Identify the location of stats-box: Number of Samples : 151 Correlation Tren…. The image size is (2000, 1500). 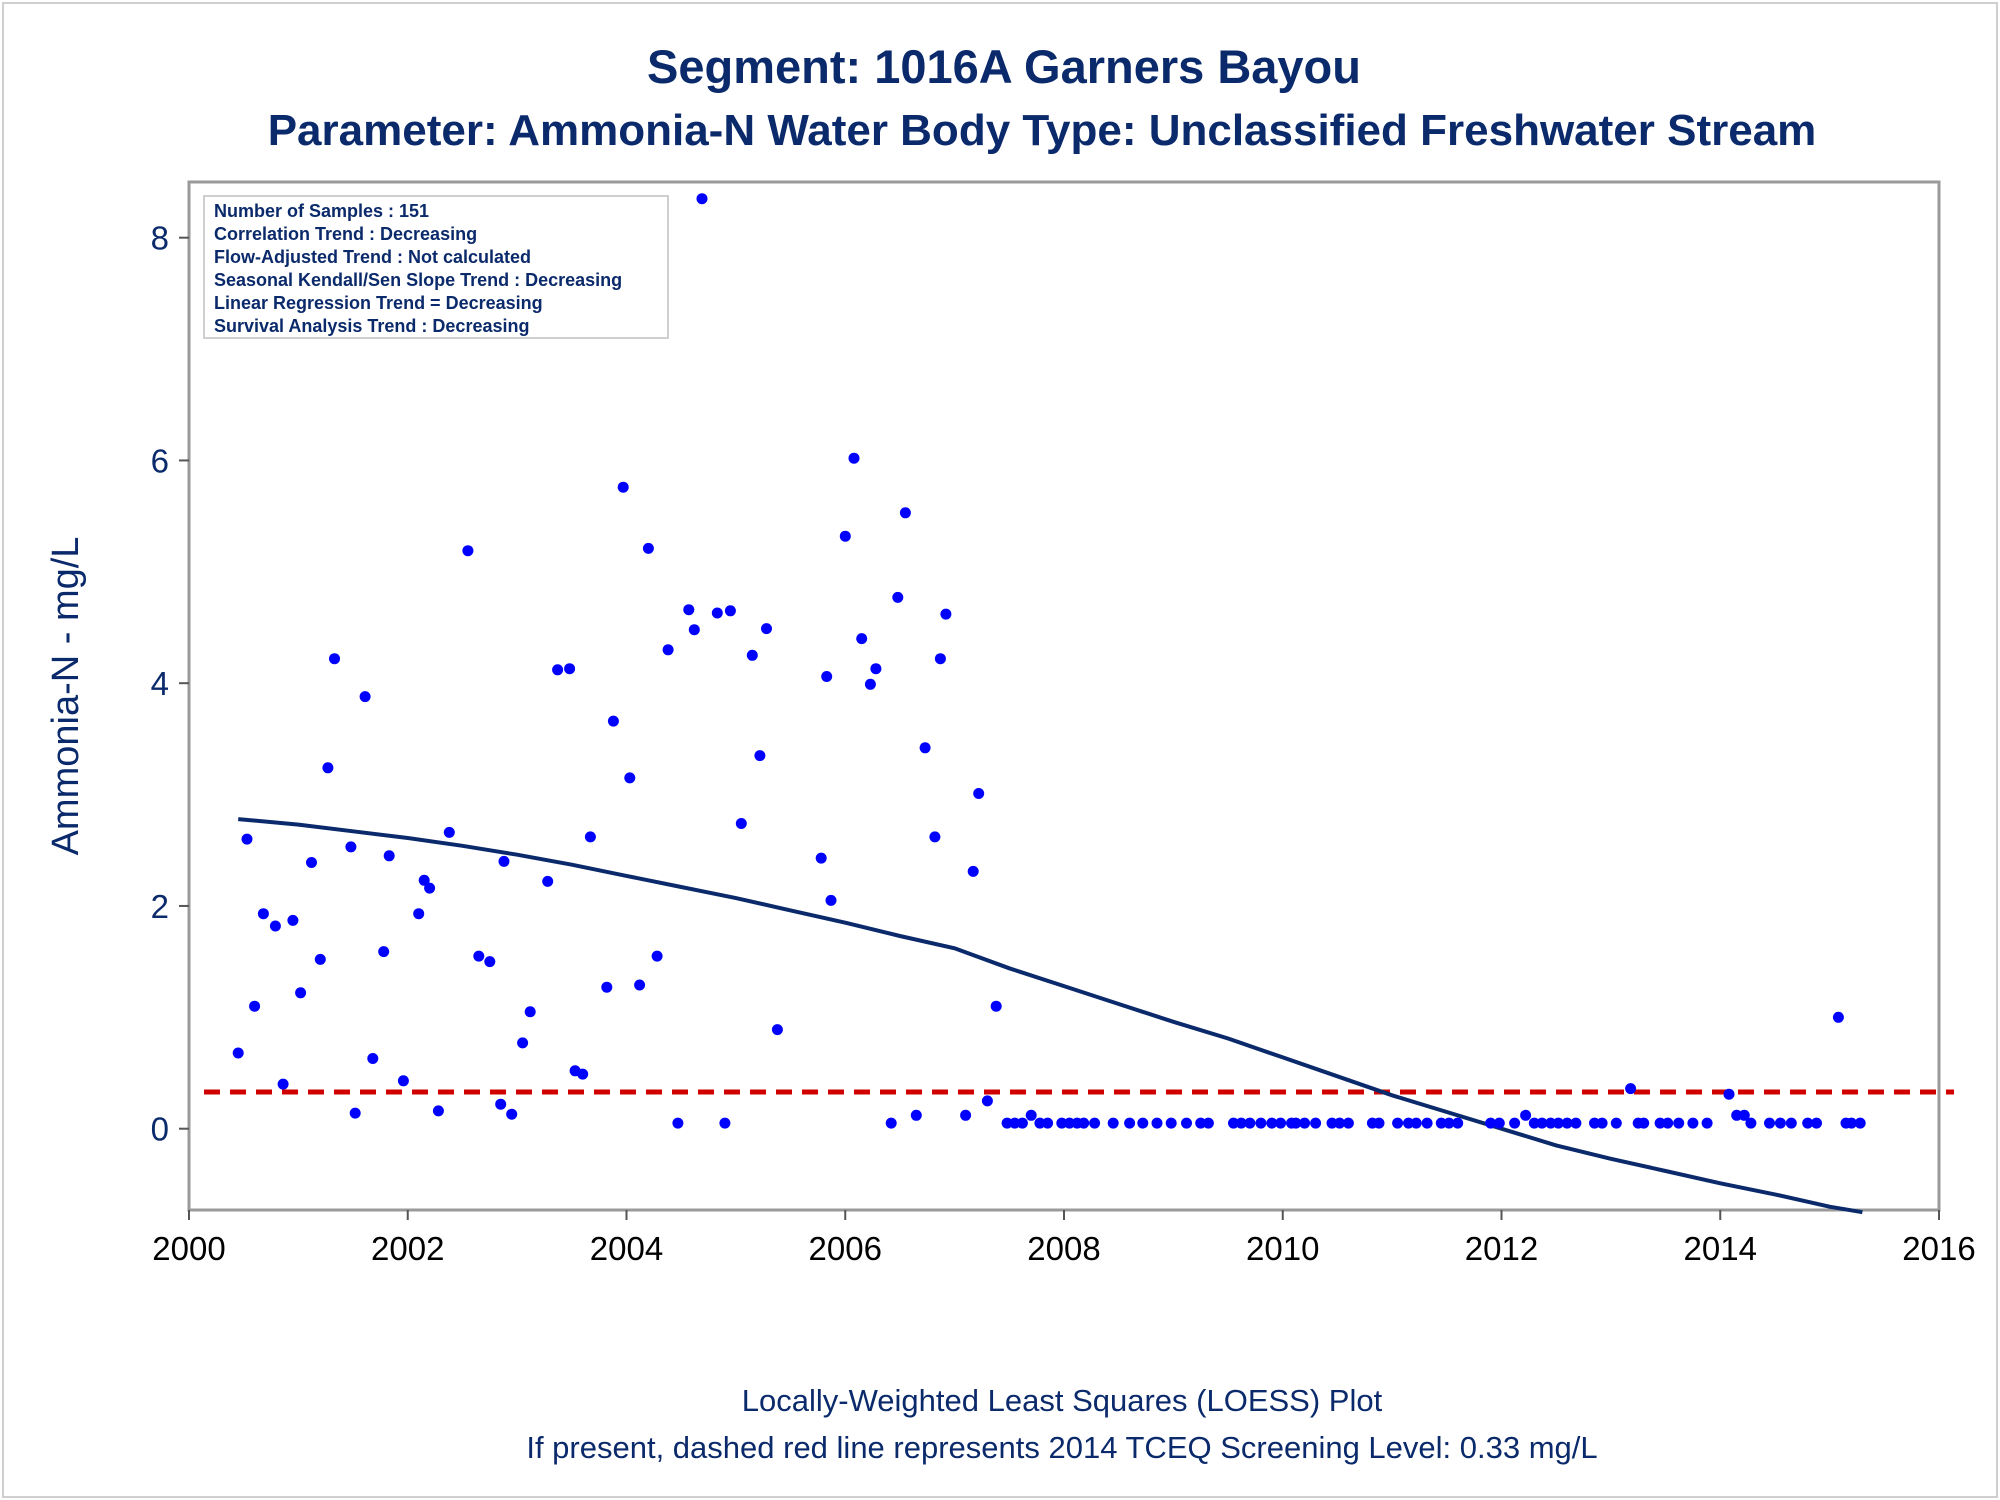
(436, 267).